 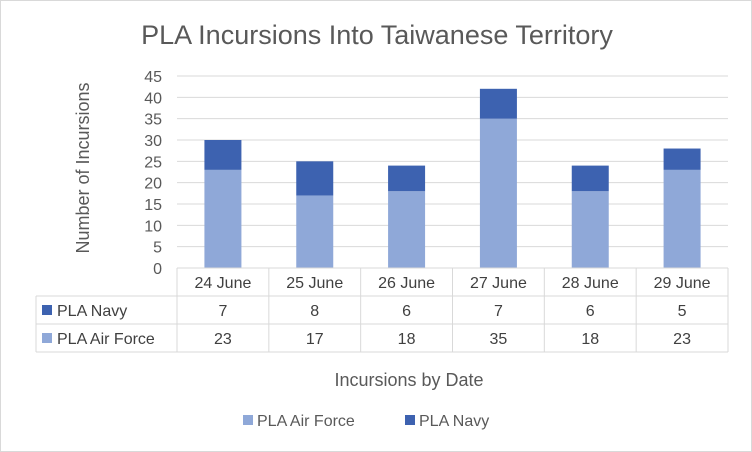 I want to click on x-tick-label: 26 June, so click(x=406, y=283).